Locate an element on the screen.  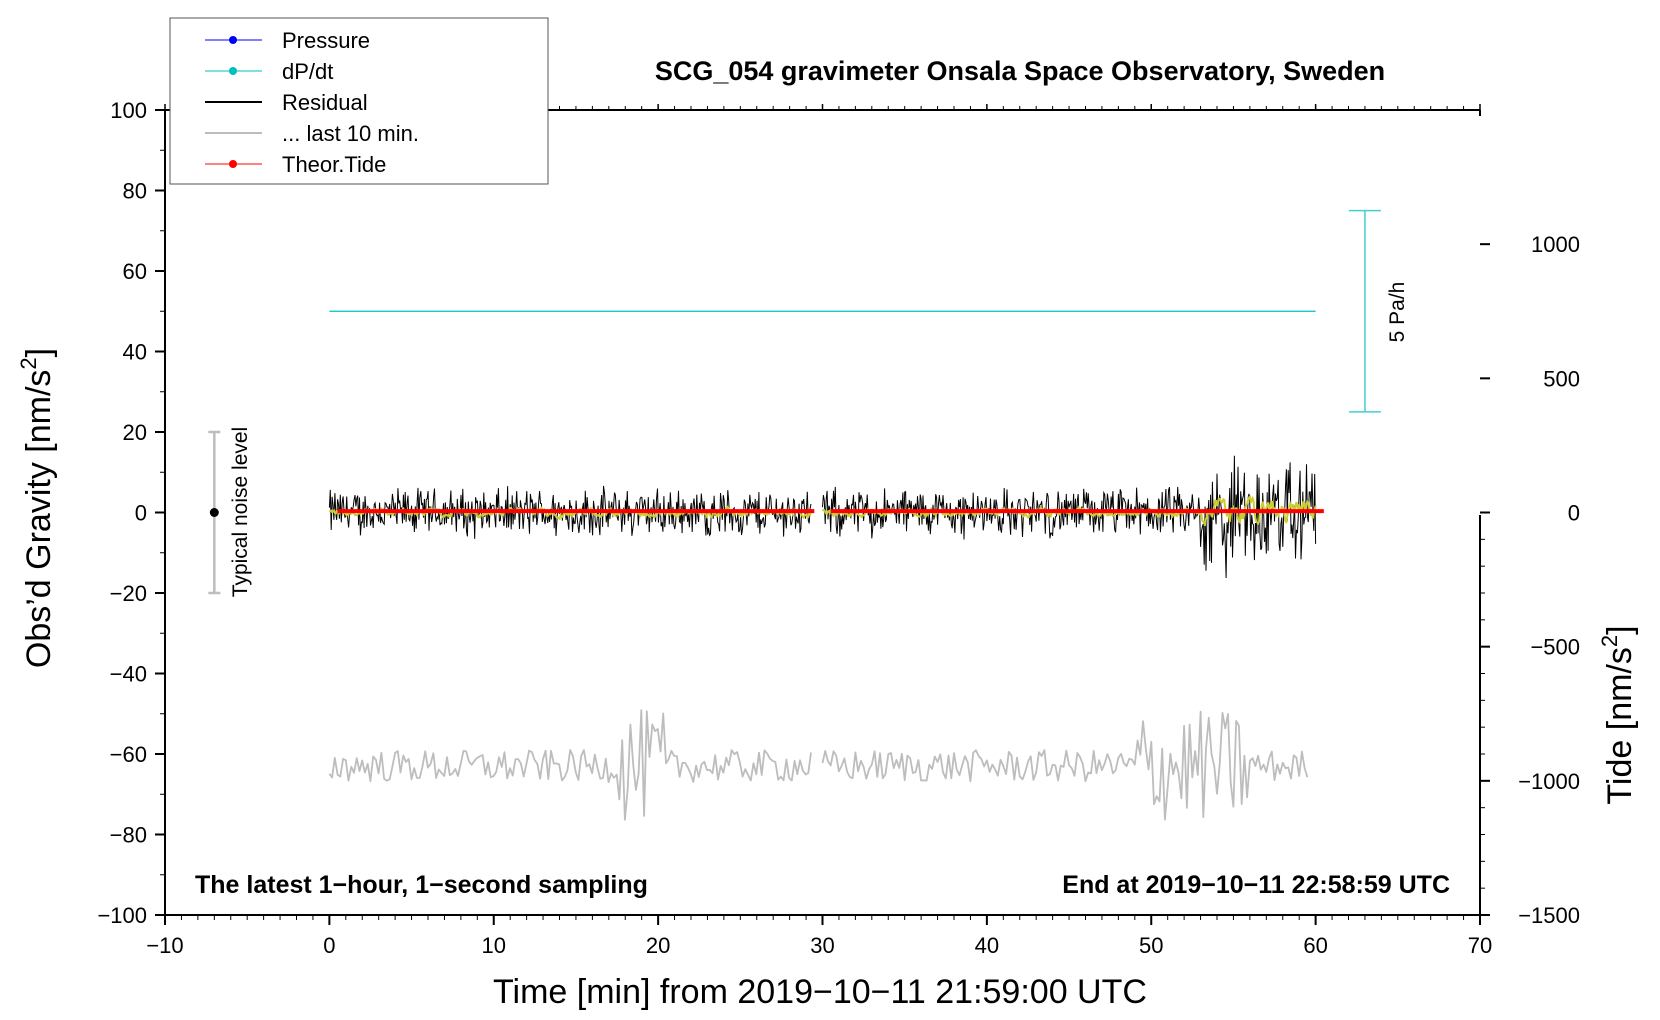
y-tick-label: −60 is located at coordinates (128, 754).